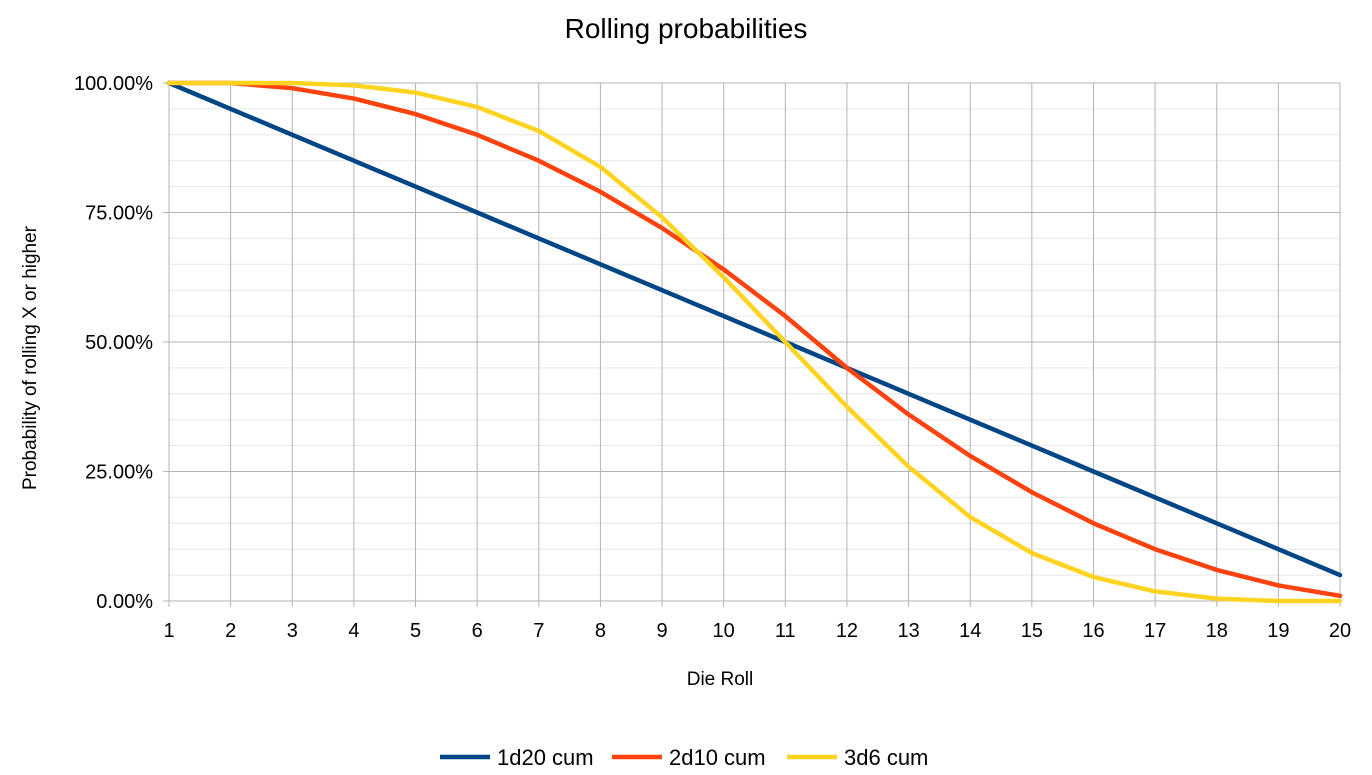 This screenshot has height=775, width=1372. What do you see at coordinates (113, 84) in the screenshot?
I see `y-tick-label: 100.00%` at bounding box center [113, 84].